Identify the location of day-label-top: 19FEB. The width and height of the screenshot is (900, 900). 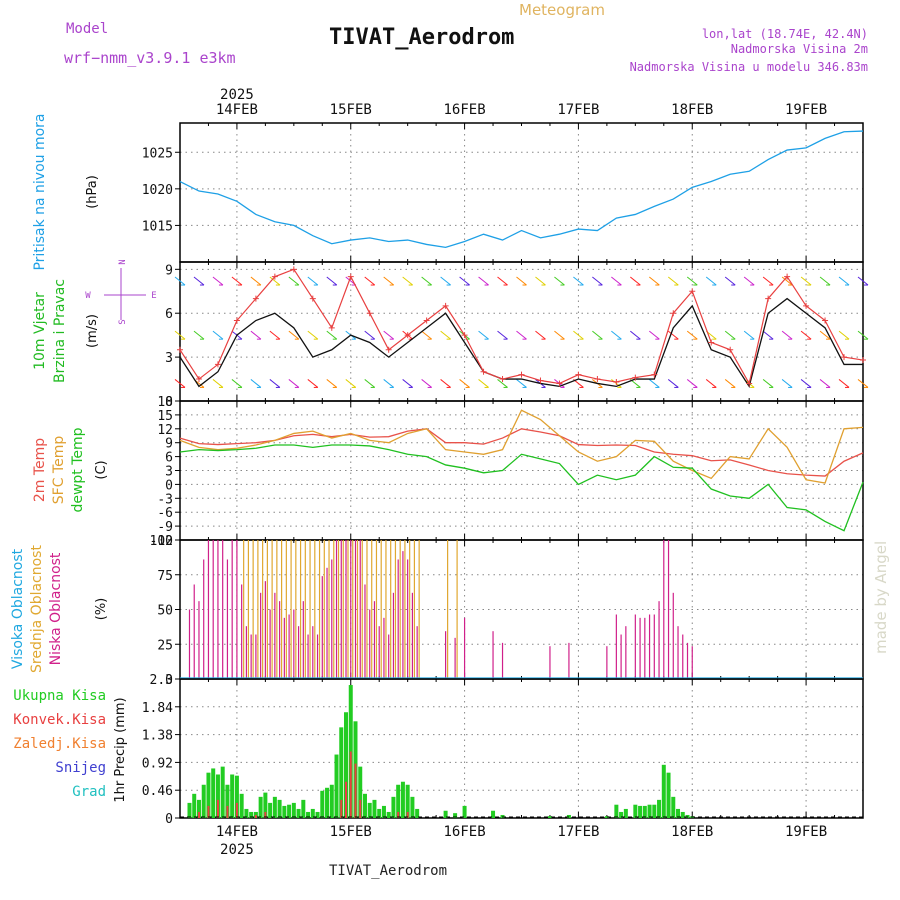
(806, 110).